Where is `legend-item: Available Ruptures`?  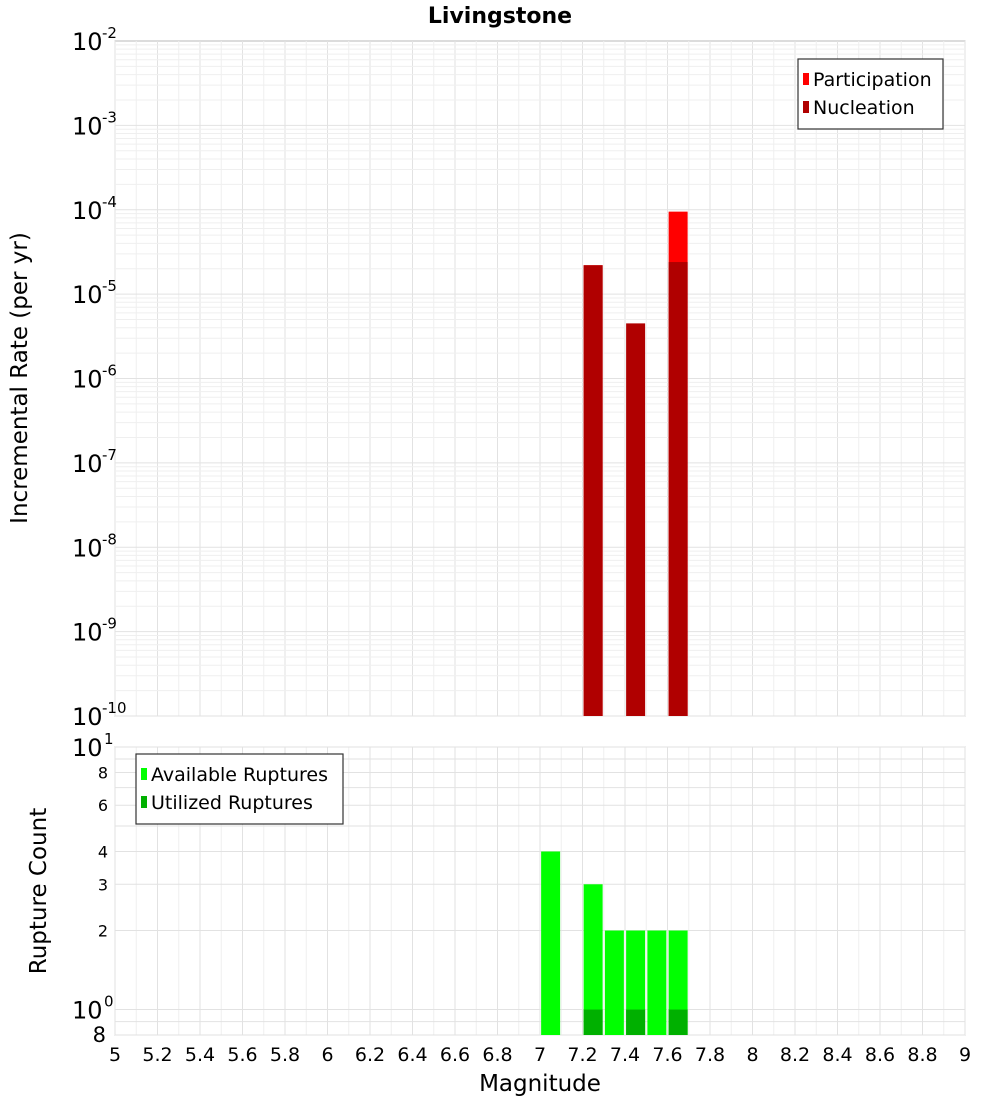
legend-item: Available Ruptures is located at coordinates (234, 775).